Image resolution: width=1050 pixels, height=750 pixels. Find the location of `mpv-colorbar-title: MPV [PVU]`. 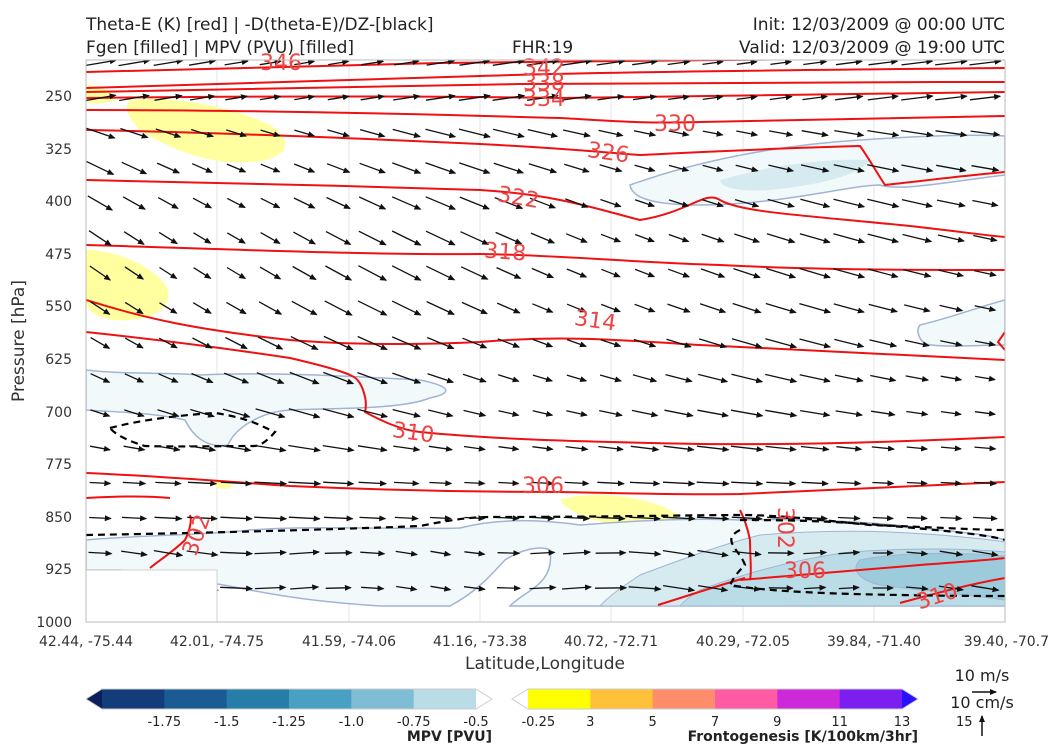

mpv-colorbar-title: MPV [PVU] is located at coordinates (449, 737).